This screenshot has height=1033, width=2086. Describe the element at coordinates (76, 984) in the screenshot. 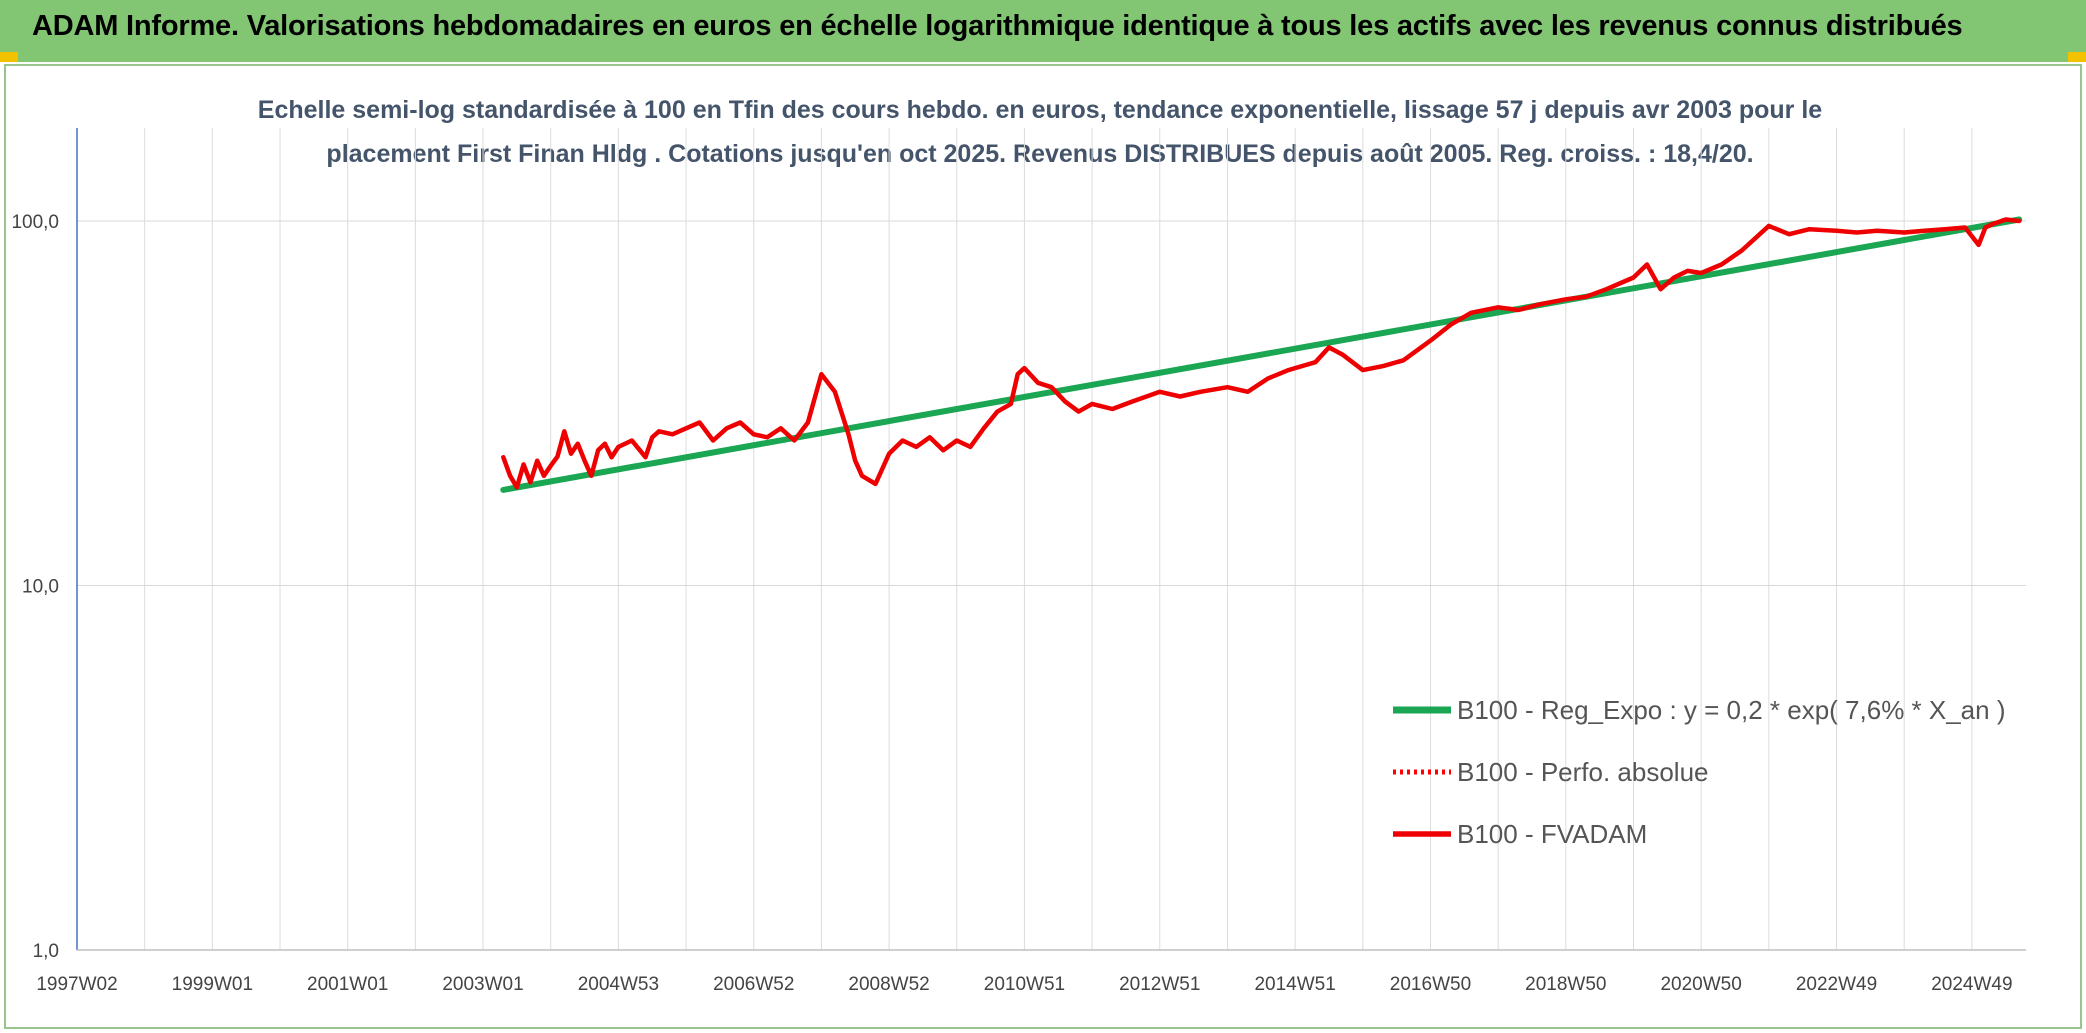

I see `x-tick-label: 1997W02` at that location.